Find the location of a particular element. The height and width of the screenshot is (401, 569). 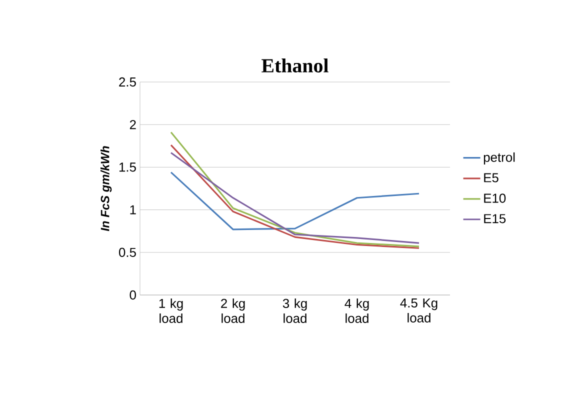

x-tick-label: 4.5 Kg load is located at coordinates (419, 310).